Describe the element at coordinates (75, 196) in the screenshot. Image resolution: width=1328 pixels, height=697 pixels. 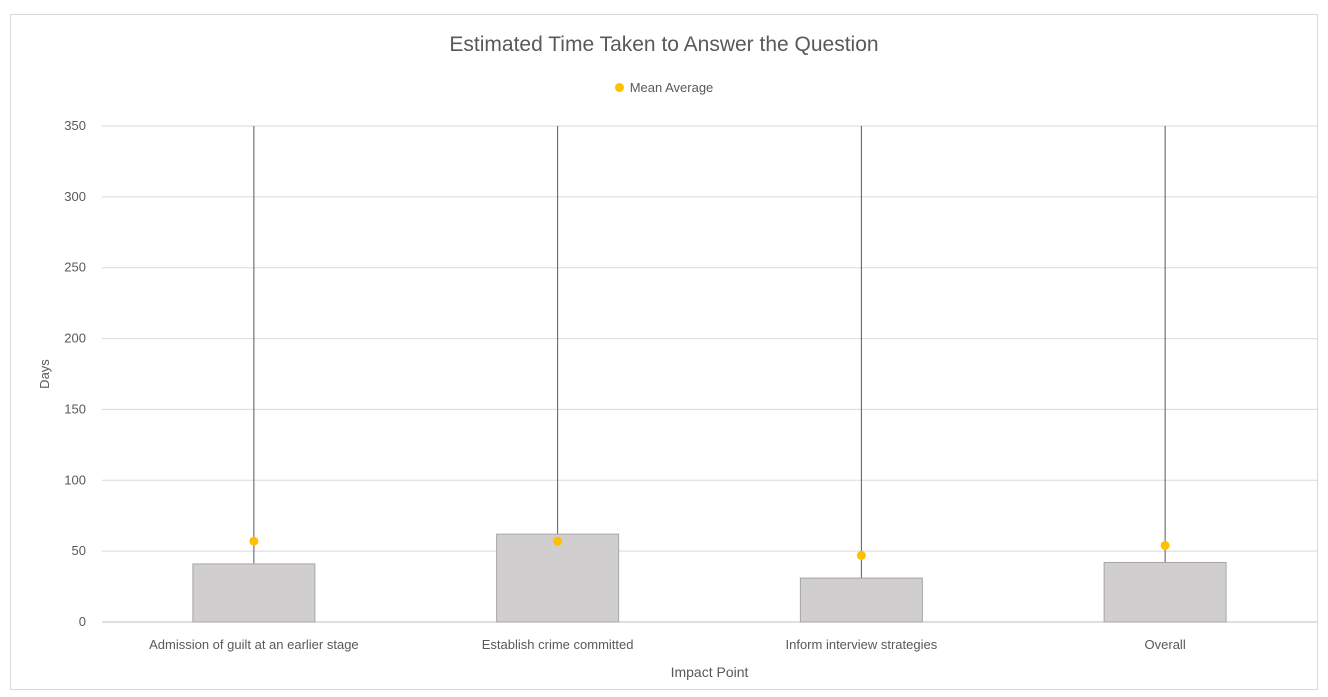
I see `y-tick-label: 300` at that location.